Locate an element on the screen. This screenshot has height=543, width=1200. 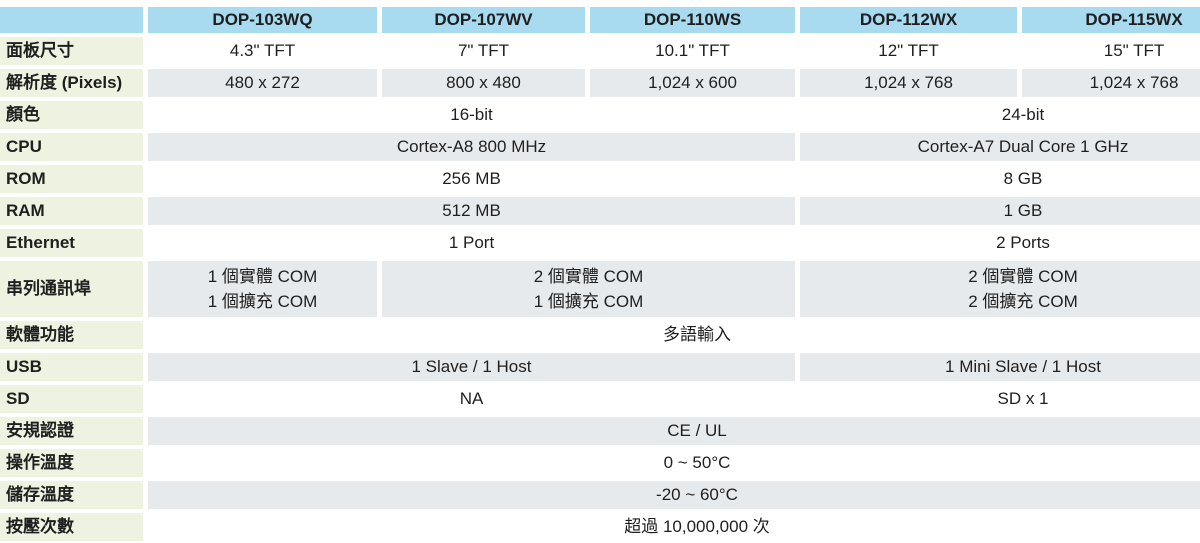
row-label-color: 顏色 is located at coordinates (71, 115).